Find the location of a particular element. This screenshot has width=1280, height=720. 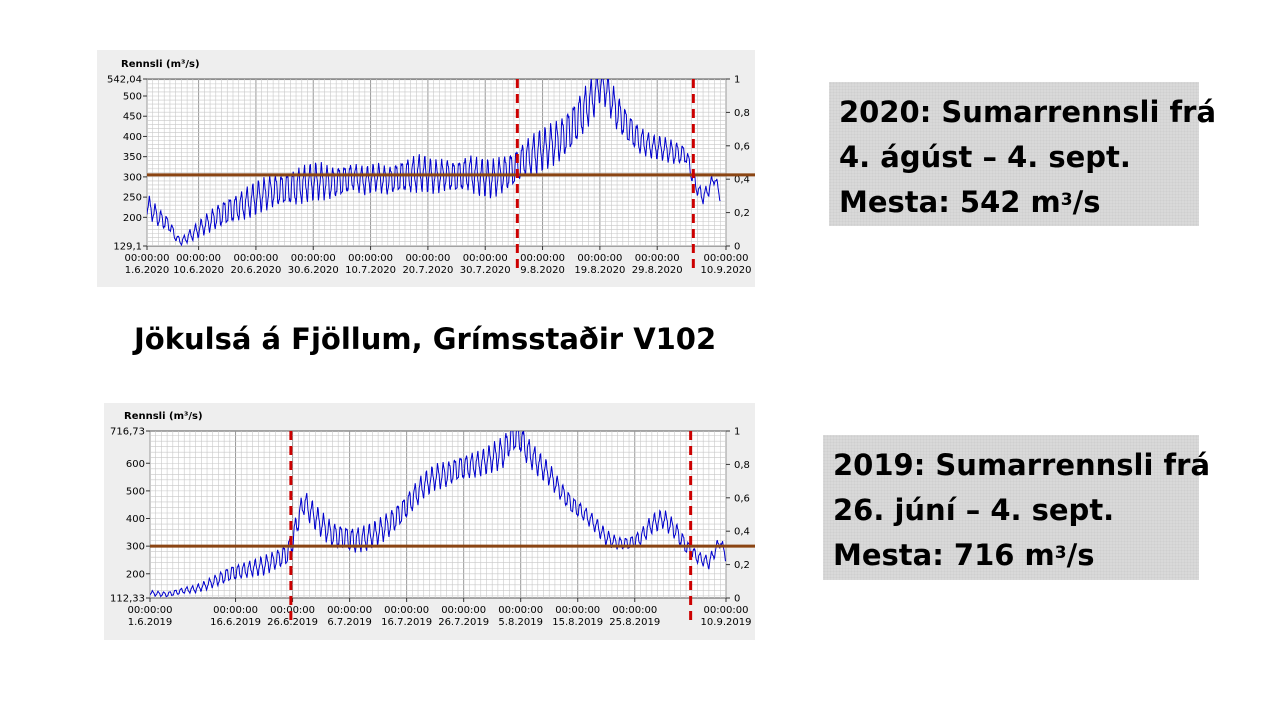

x-tick-date-label: 19.8.2020 is located at coordinates (599, 270).